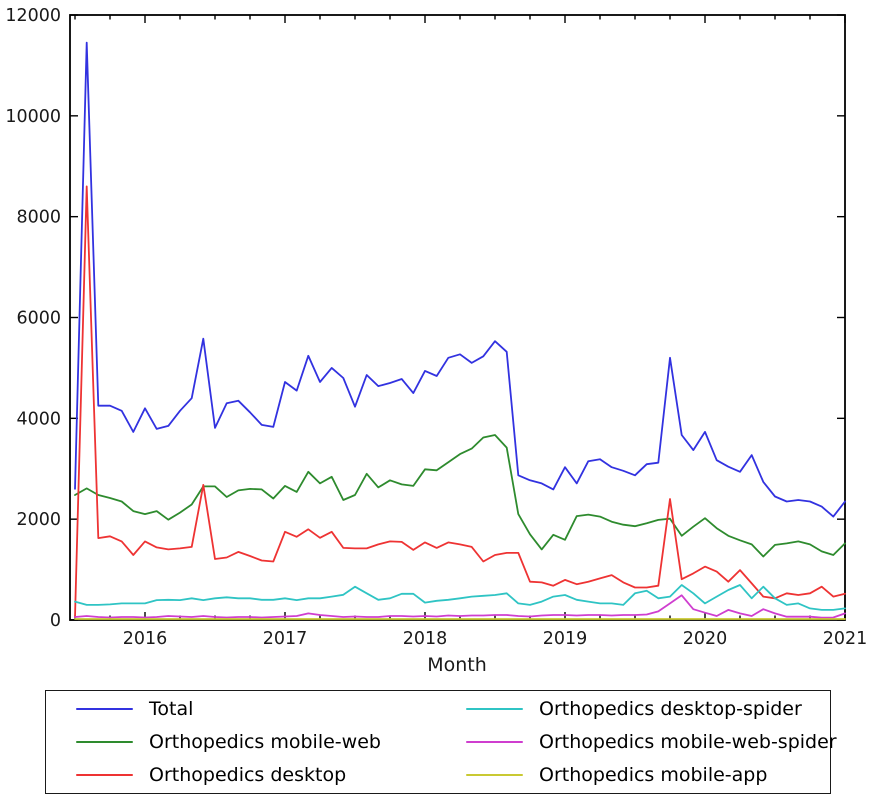  I want to click on series-line-orthopedics-mobile-web-spider, so click(460, 606).